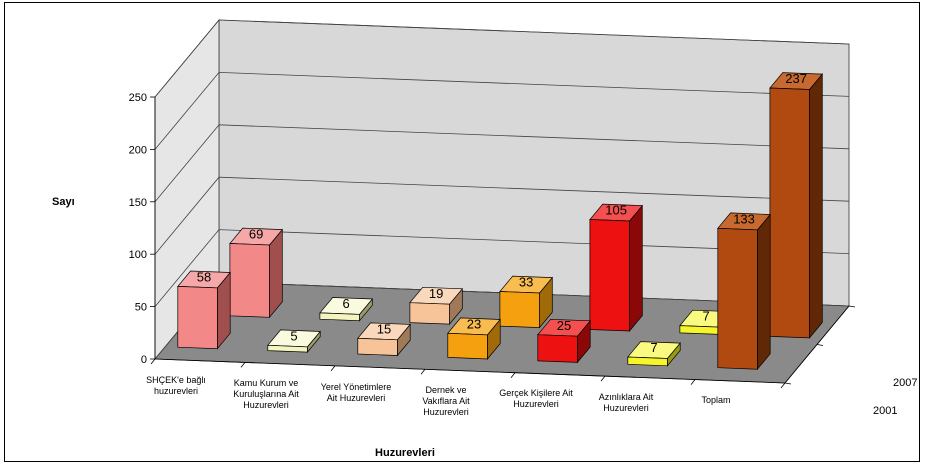  Describe the element at coordinates (905, 383) in the screenshot. I see `series-label-2007: 2007` at that location.